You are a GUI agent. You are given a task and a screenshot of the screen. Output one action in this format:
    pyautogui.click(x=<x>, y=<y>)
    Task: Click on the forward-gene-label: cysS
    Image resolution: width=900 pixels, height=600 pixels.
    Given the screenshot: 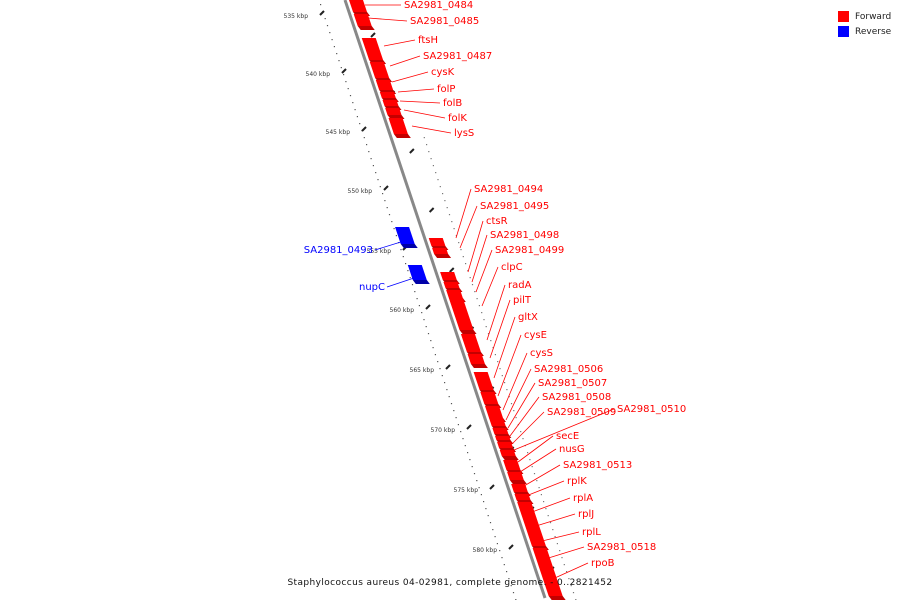 What is the action you would take?
    pyautogui.click(x=541, y=353)
    